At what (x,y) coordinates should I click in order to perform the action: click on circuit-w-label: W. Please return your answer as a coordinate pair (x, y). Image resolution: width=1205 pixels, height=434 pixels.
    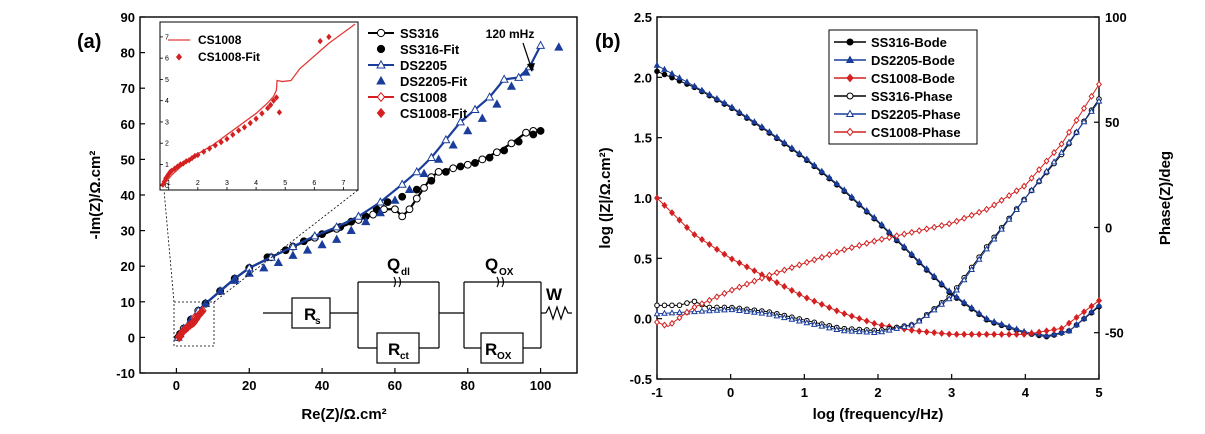
    Looking at the image, I should click on (554, 294).